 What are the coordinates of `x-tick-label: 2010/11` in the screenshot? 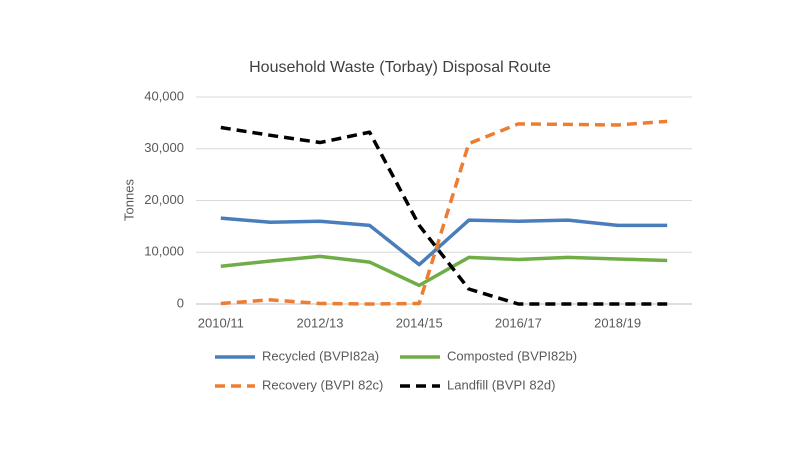 It's located at (221, 322).